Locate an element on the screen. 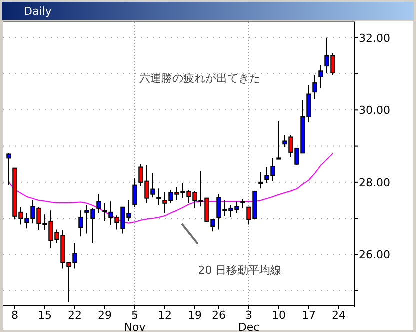 The width and height of the screenshot is (416, 332). y-tick-label: 30.00 is located at coordinates (374, 111).